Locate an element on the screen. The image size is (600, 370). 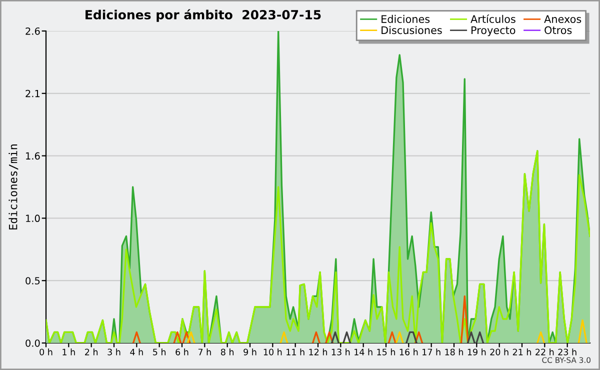
y-tick-label: 0.5 is located at coordinates (33, 280).